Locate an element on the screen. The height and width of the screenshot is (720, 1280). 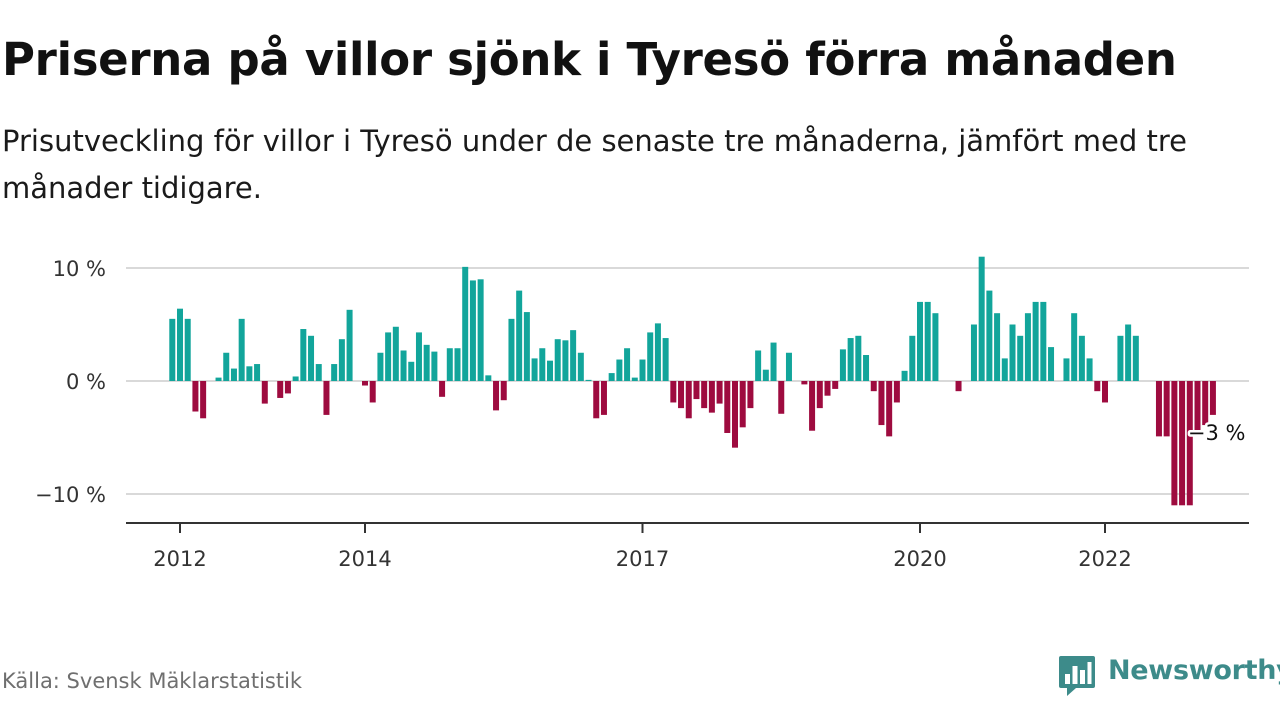
x-tick-label: 2022 is located at coordinates (1104, 559).